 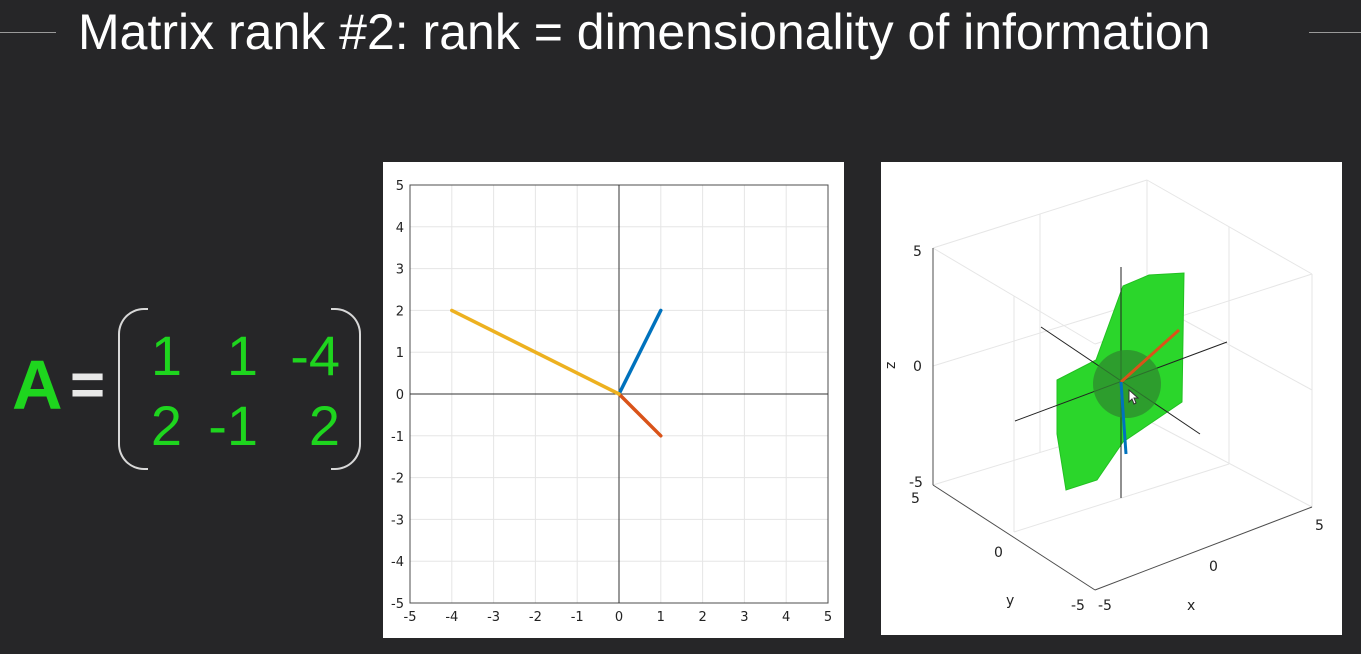 I want to click on z-tick-label: 0, so click(x=917, y=367).